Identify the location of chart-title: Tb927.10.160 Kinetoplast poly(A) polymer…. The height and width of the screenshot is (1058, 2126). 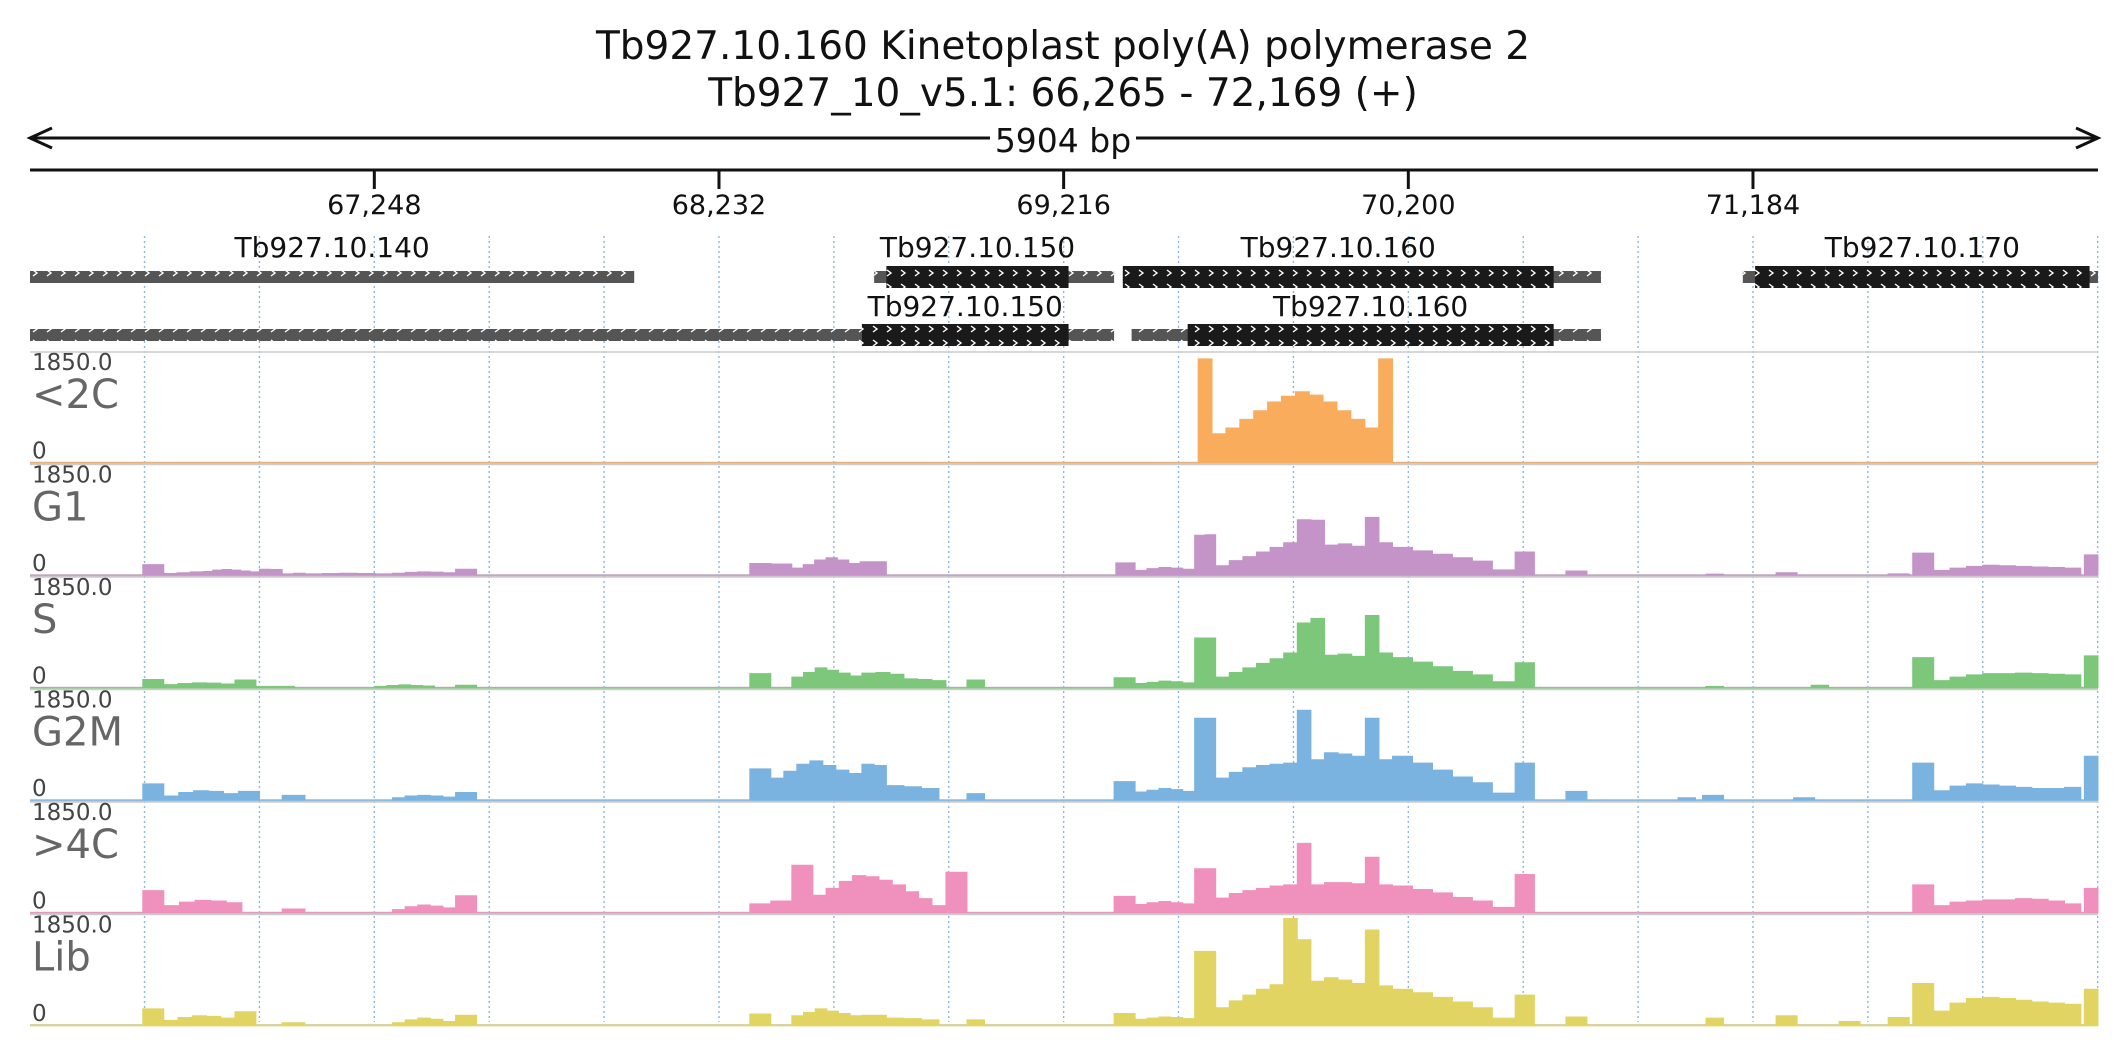
(1063, 46).